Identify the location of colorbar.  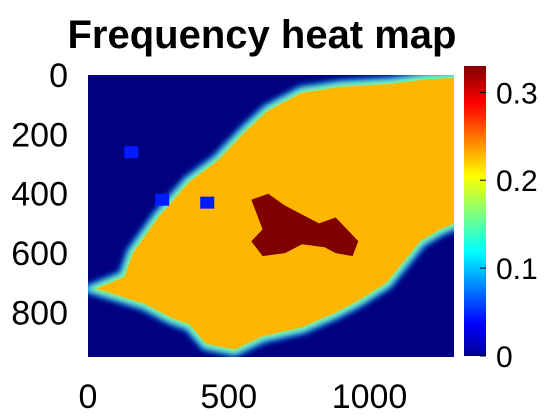
(475, 211).